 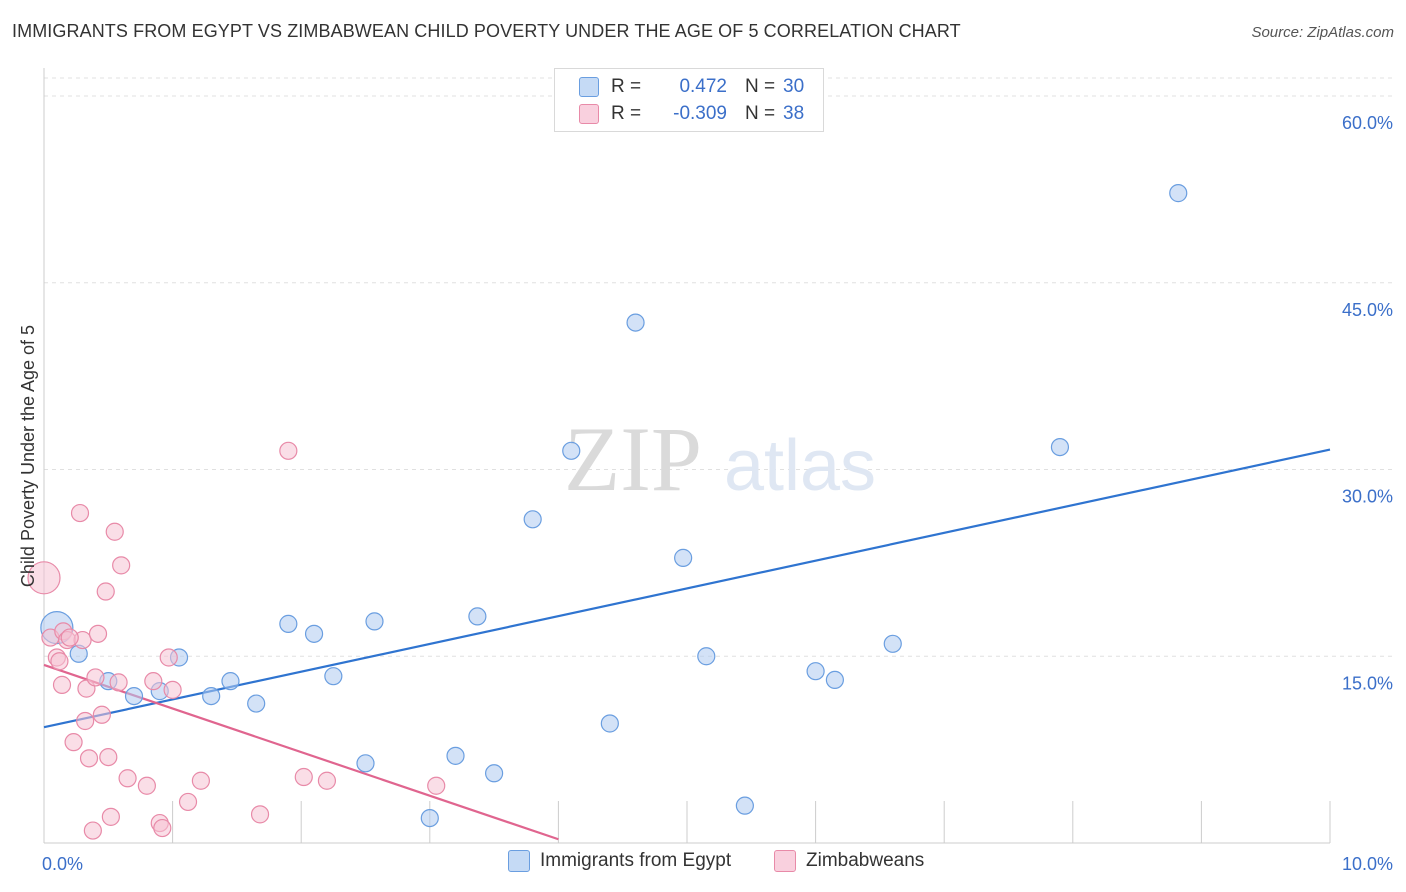 I want to click on source-credit: Source: ZipAtlas.com, so click(x=1322, y=32).